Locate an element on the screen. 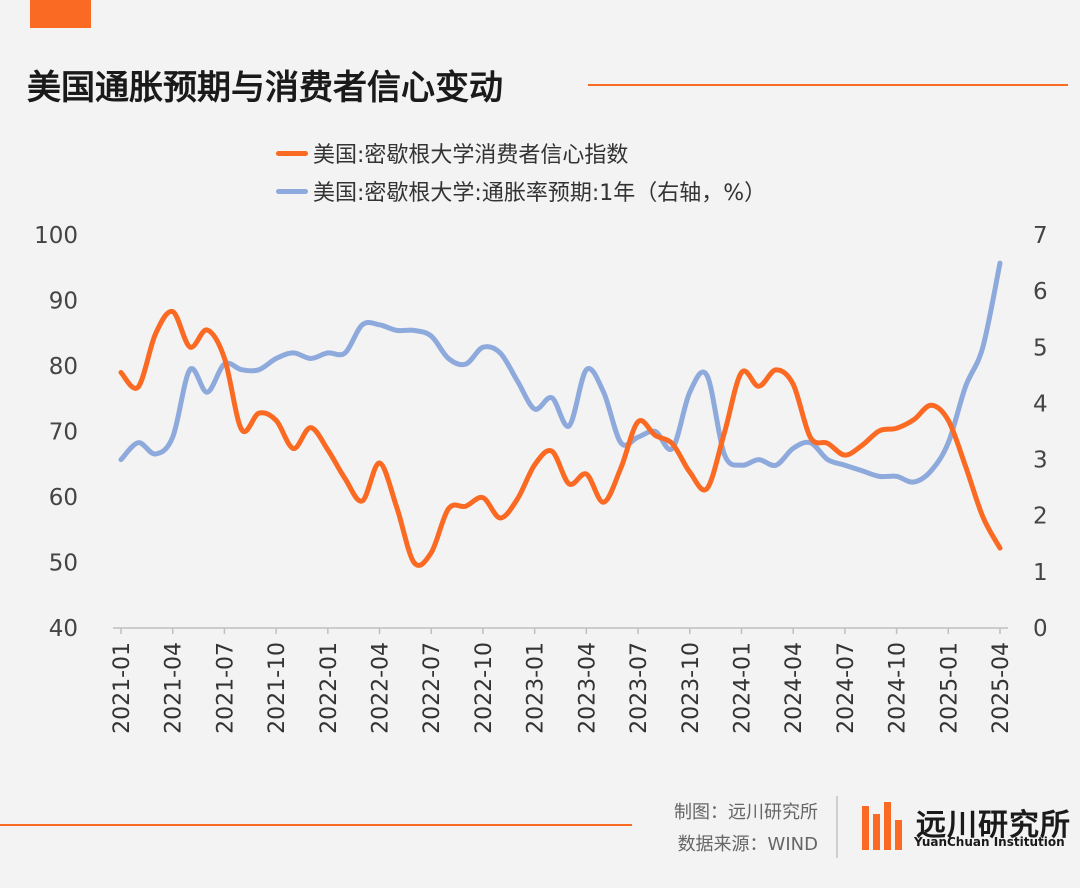  header-accent-block is located at coordinates (60, 14).